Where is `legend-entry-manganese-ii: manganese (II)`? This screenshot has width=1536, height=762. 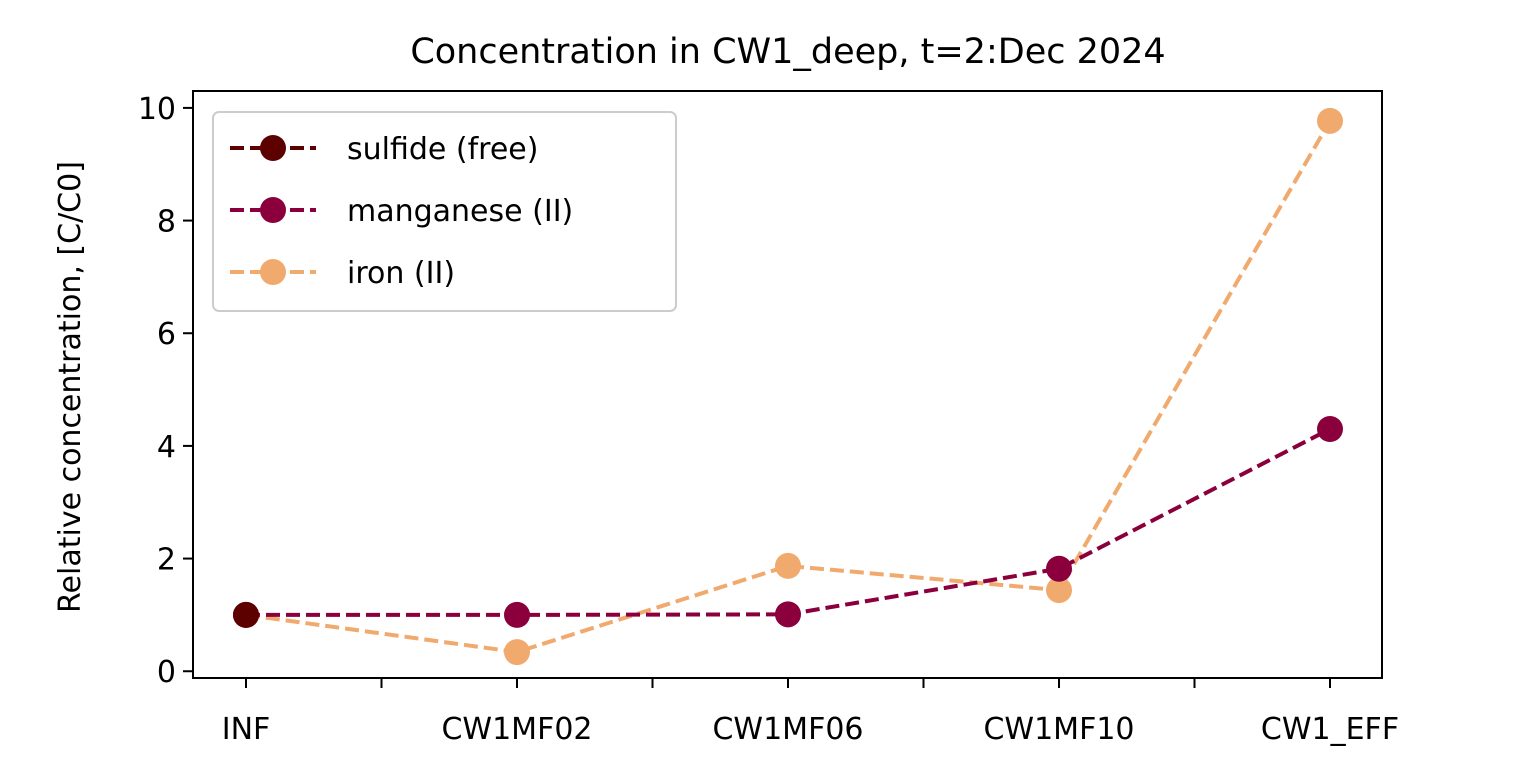
legend-entry-manganese-ii: manganese (II) is located at coordinates (401, 211).